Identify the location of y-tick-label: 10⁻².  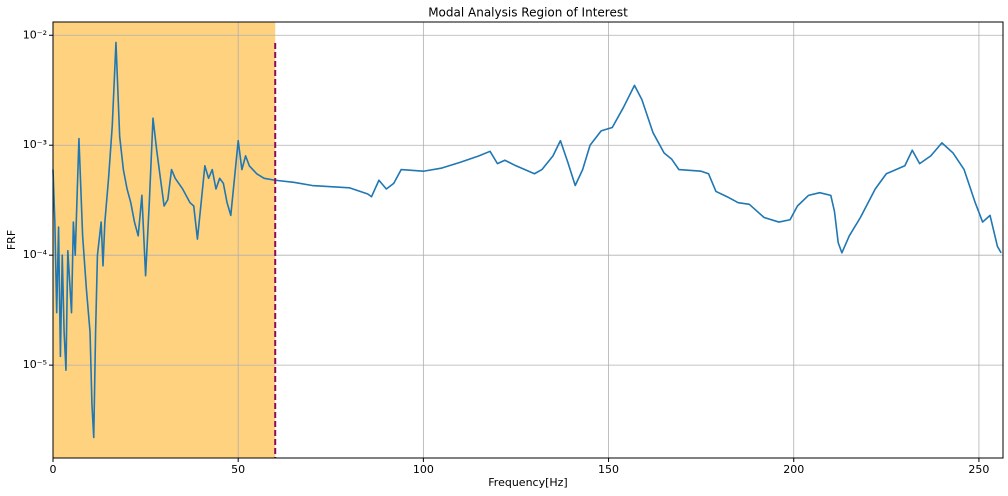
(35, 34).